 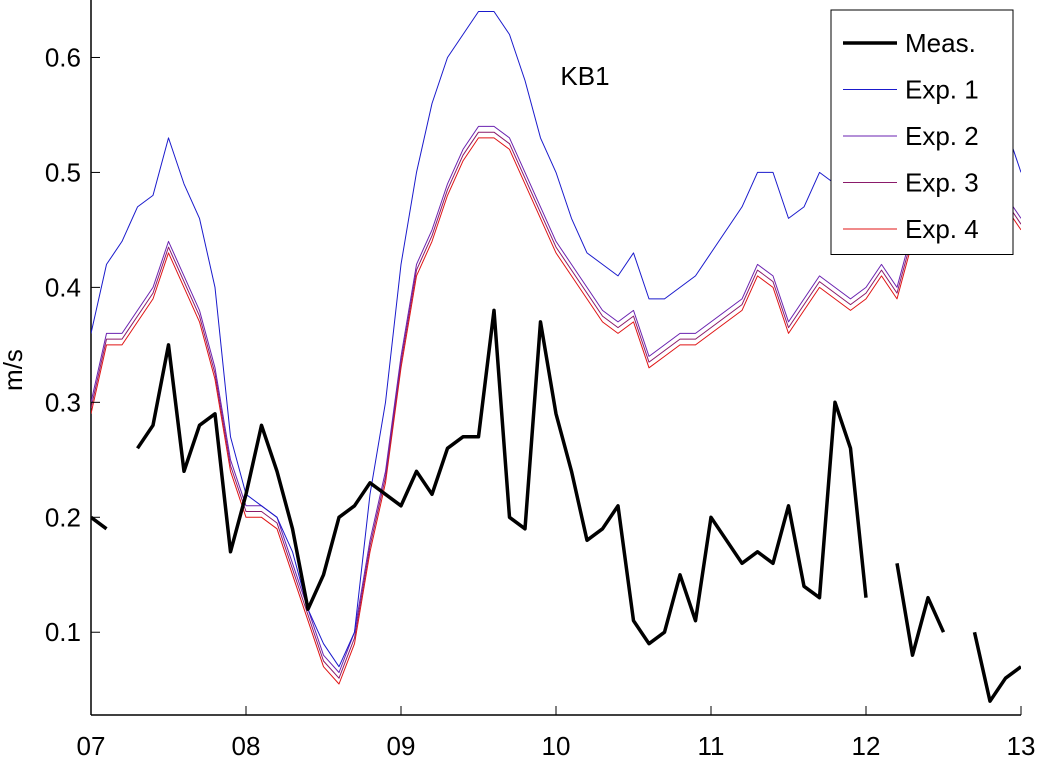 I want to click on x-tick-label: 09, so click(x=401, y=745).